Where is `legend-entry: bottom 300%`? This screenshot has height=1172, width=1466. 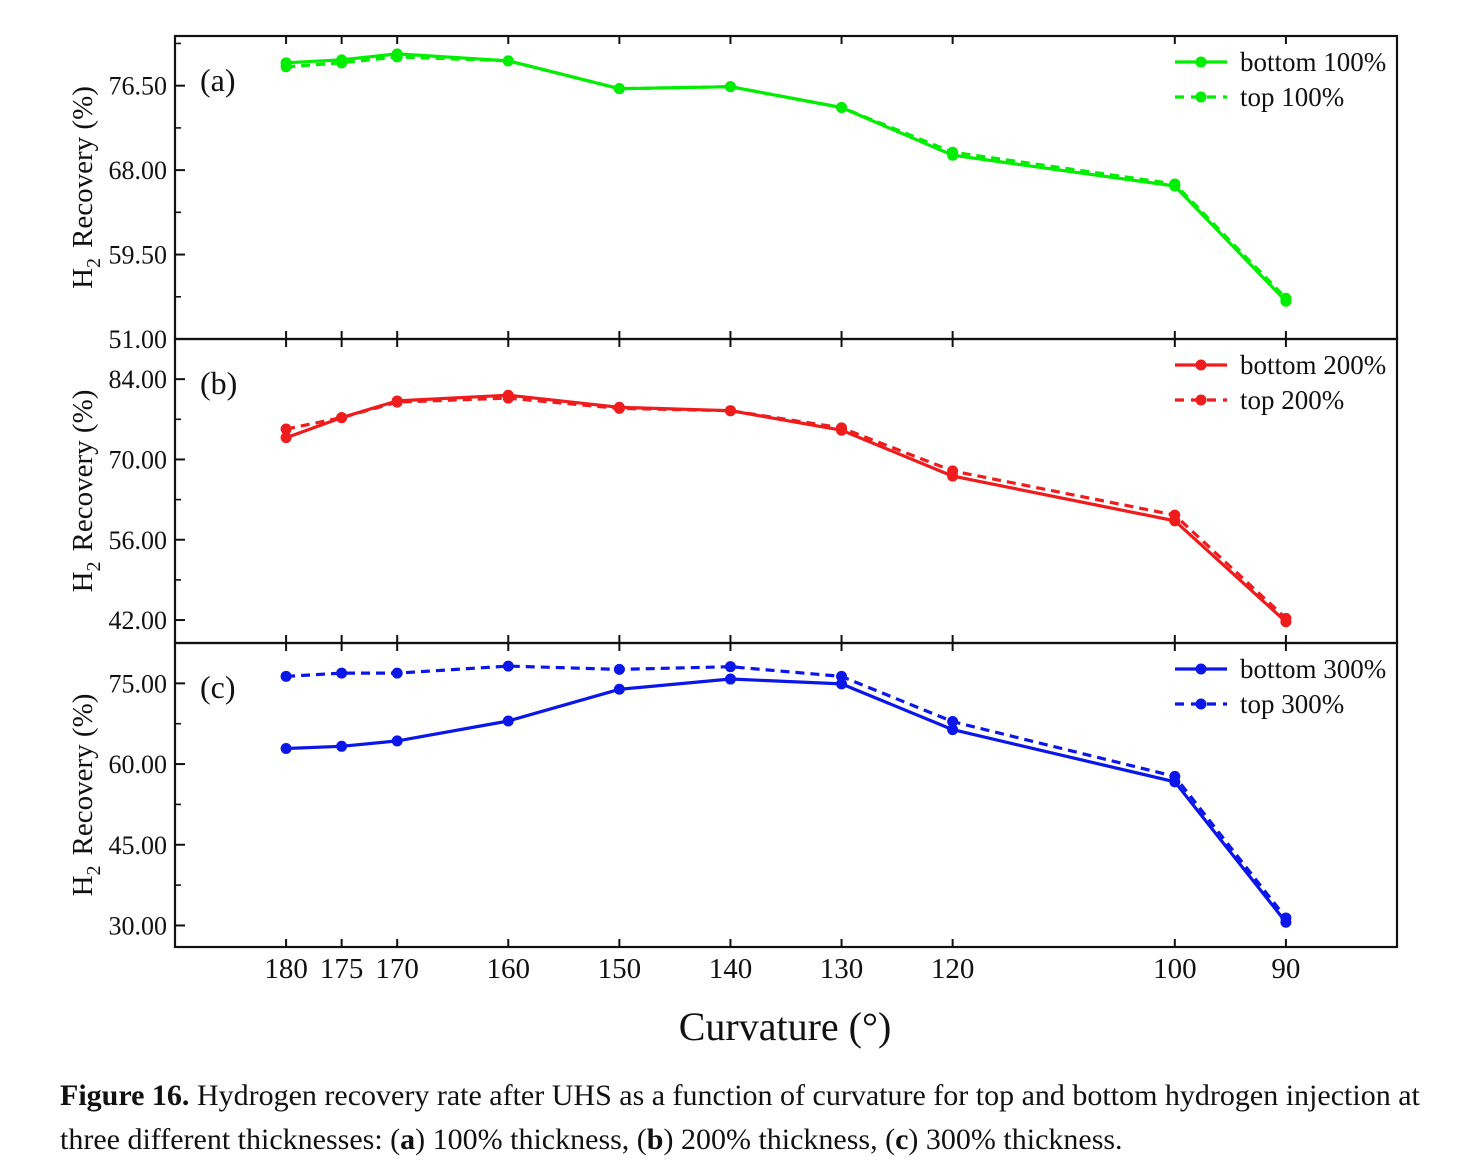 legend-entry: bottom 300% is located at coordinates (1313, 669).